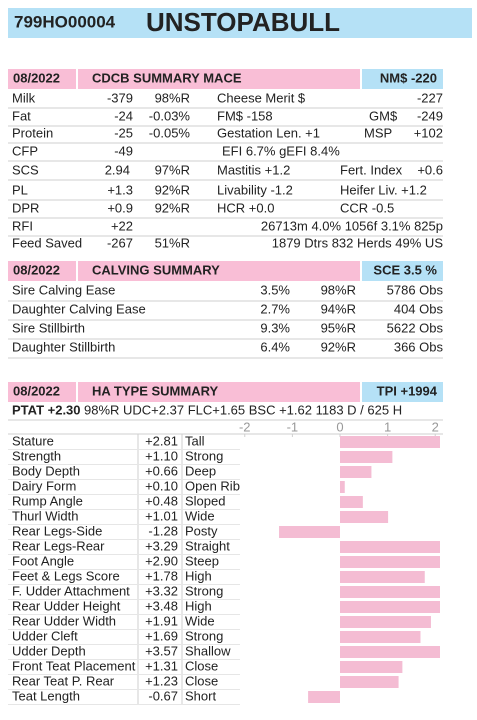  Describe the element at coordinates (352, 225) in the screenshot. I see `cdcb-cell: 26713m 4.0% 1056f 3.1% 825p` at that location.